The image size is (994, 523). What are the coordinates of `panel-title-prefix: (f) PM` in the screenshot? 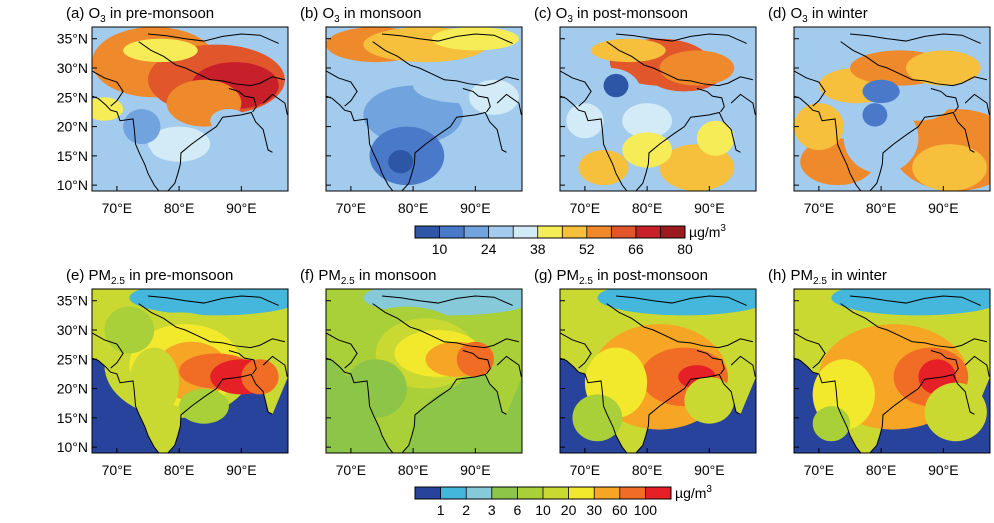 It's located at (320, 275).